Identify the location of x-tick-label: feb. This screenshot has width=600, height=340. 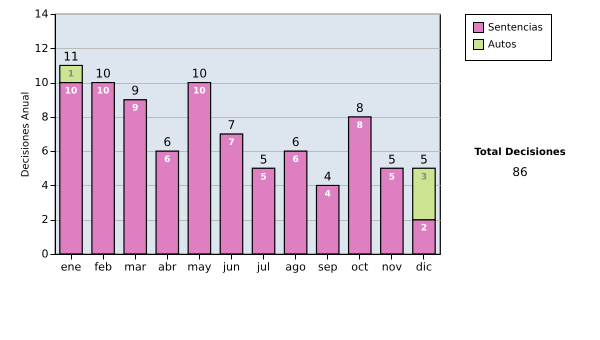
(103, 267).